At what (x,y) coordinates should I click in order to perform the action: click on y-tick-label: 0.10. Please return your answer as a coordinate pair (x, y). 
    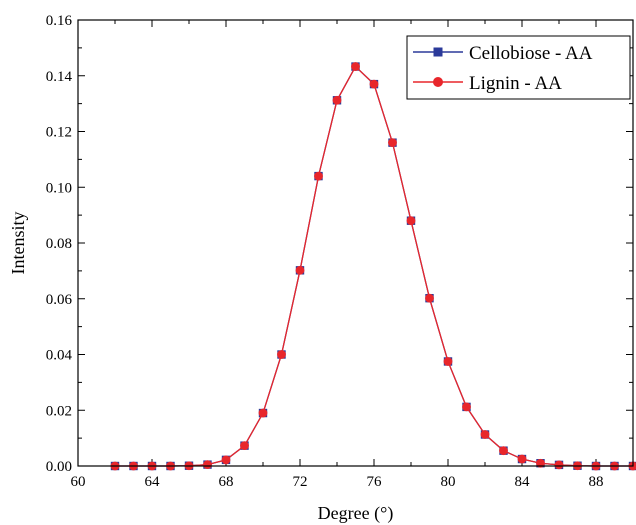
    Looking at the image, I should click on (59, 188).